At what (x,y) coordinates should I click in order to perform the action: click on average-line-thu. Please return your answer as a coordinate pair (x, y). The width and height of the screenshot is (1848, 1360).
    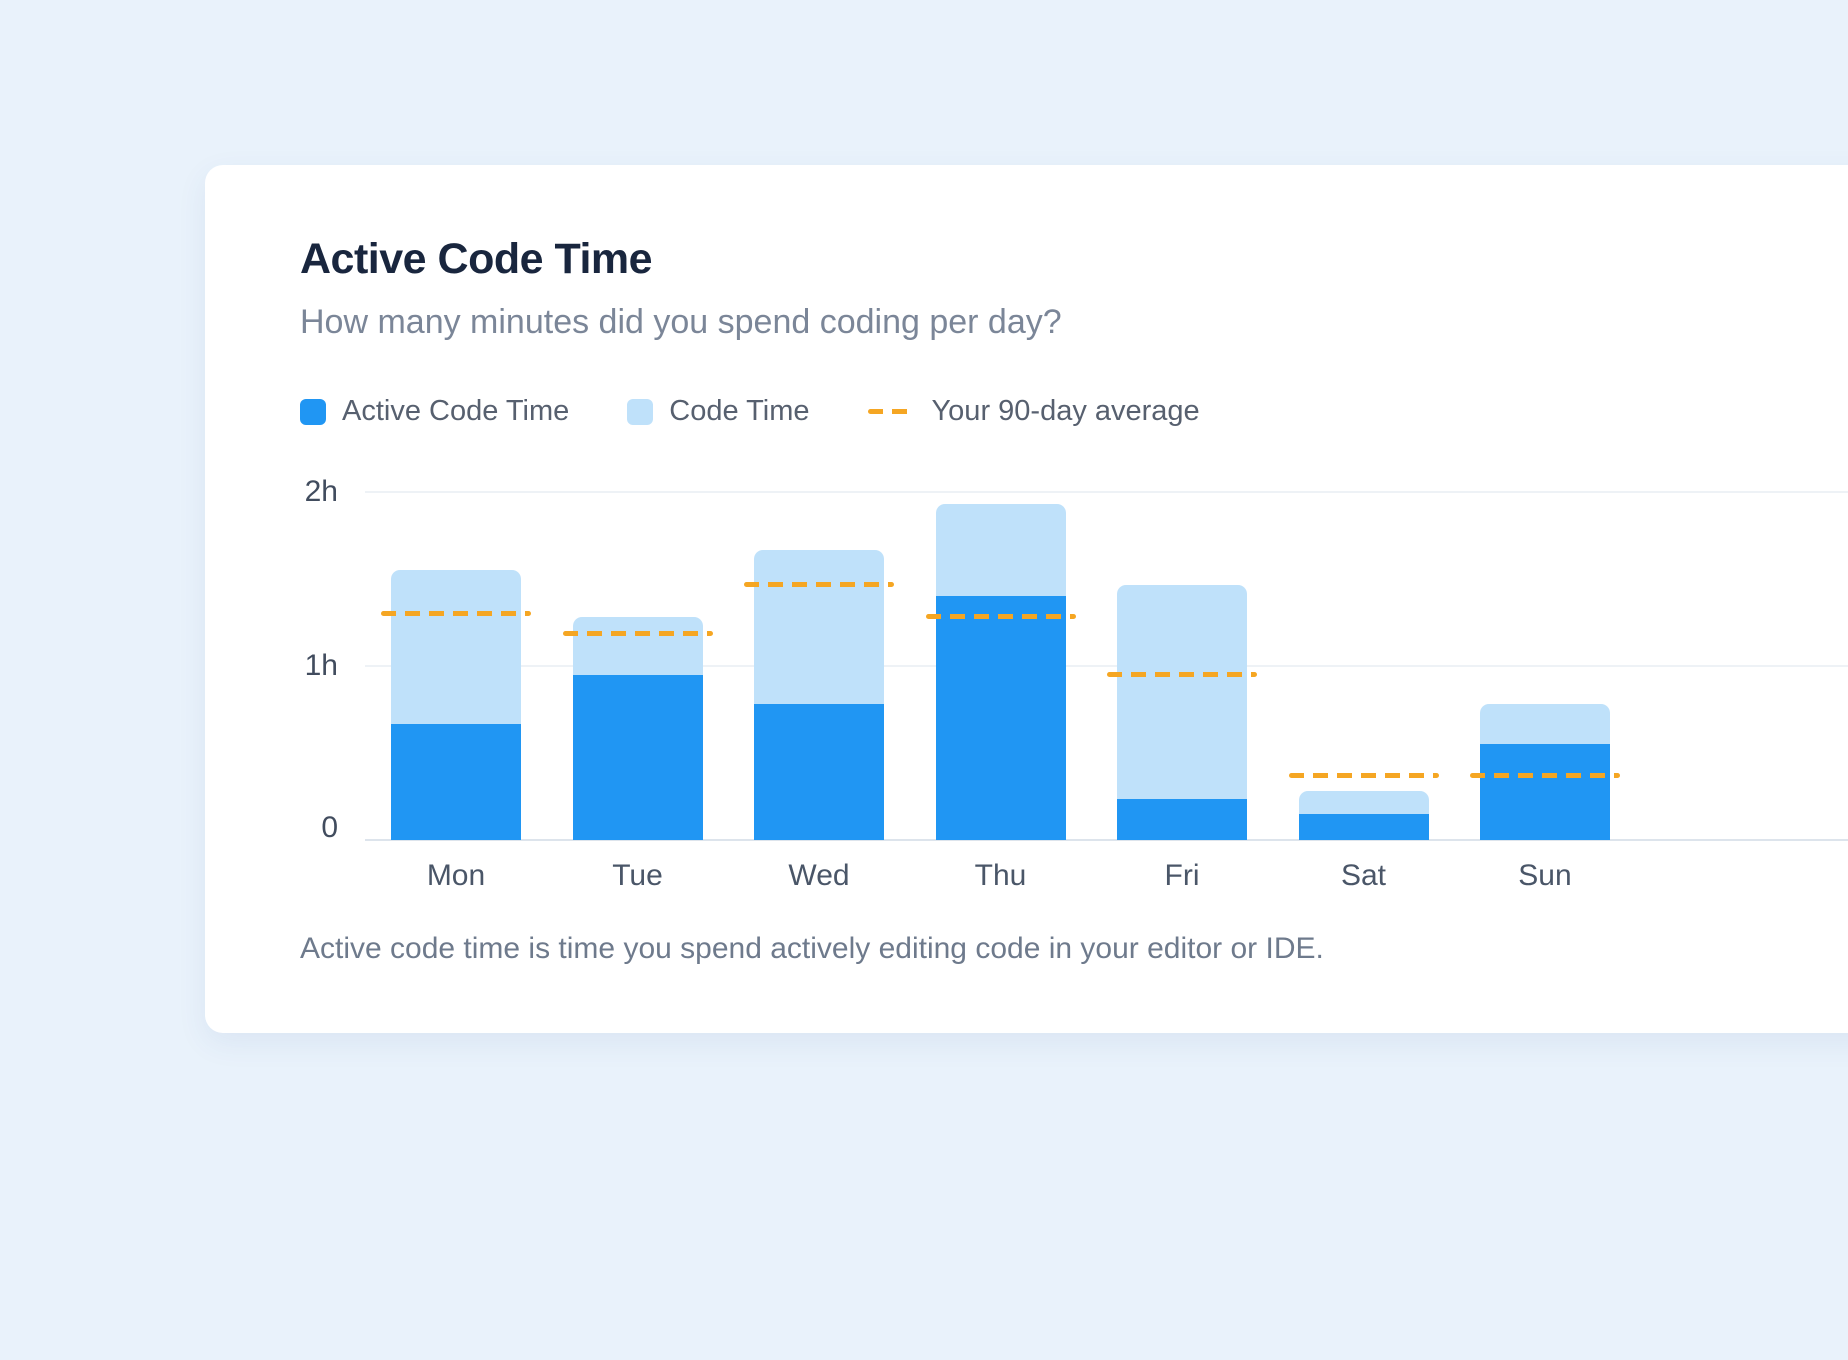
    Looking at the image, I should click on (1000, 616).